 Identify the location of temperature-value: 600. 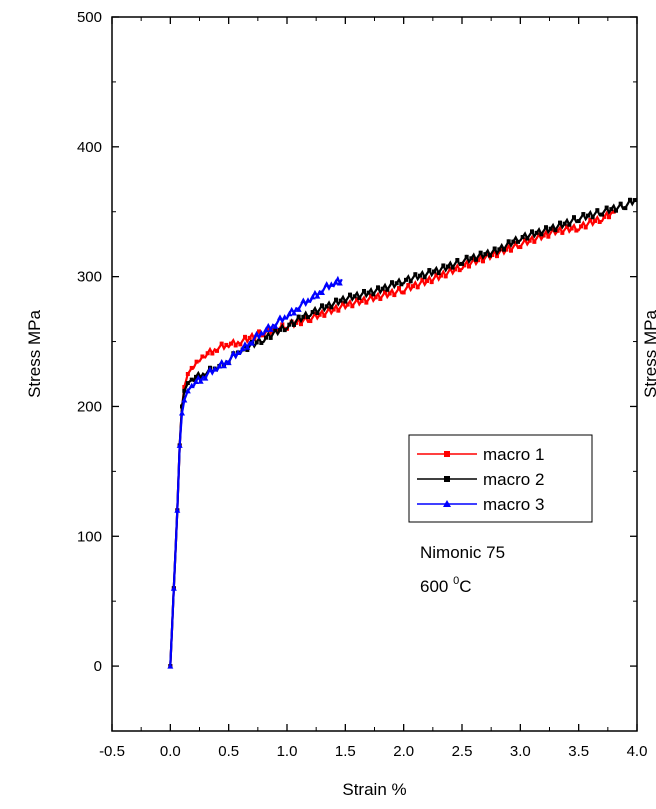
(436, 586).